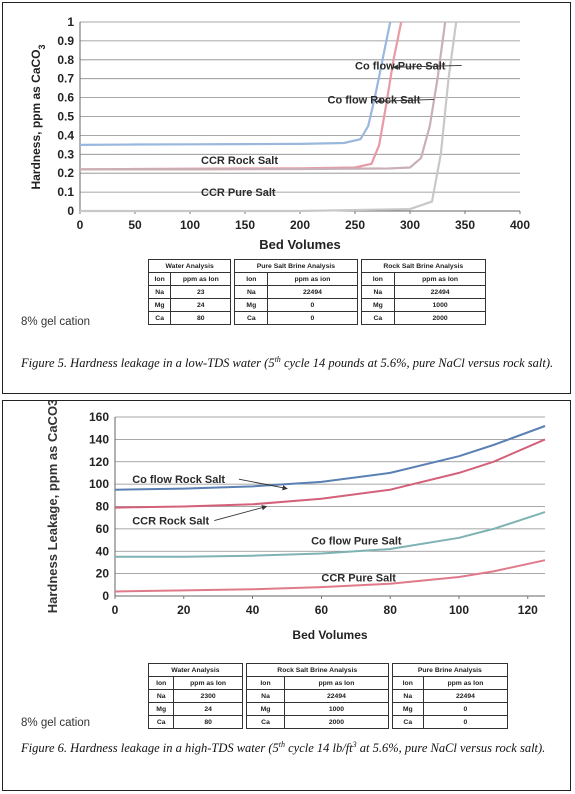  I want to click on x-tick-label: 400, so click(520, 225).